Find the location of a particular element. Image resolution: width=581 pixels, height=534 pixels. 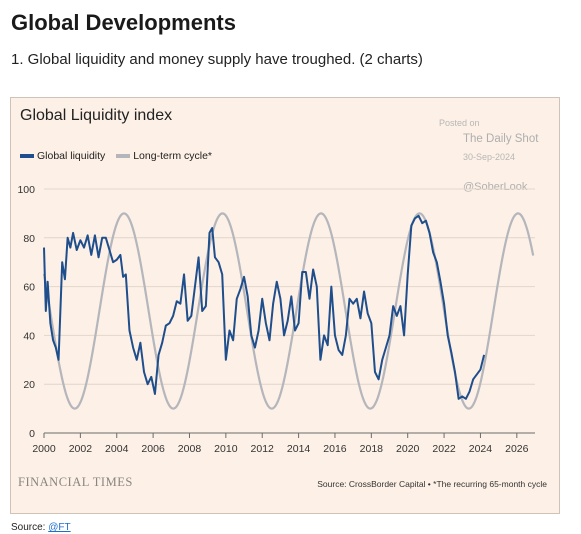

legend-label-cycle: Long-term cycle* is located at coordinates (172, 156).